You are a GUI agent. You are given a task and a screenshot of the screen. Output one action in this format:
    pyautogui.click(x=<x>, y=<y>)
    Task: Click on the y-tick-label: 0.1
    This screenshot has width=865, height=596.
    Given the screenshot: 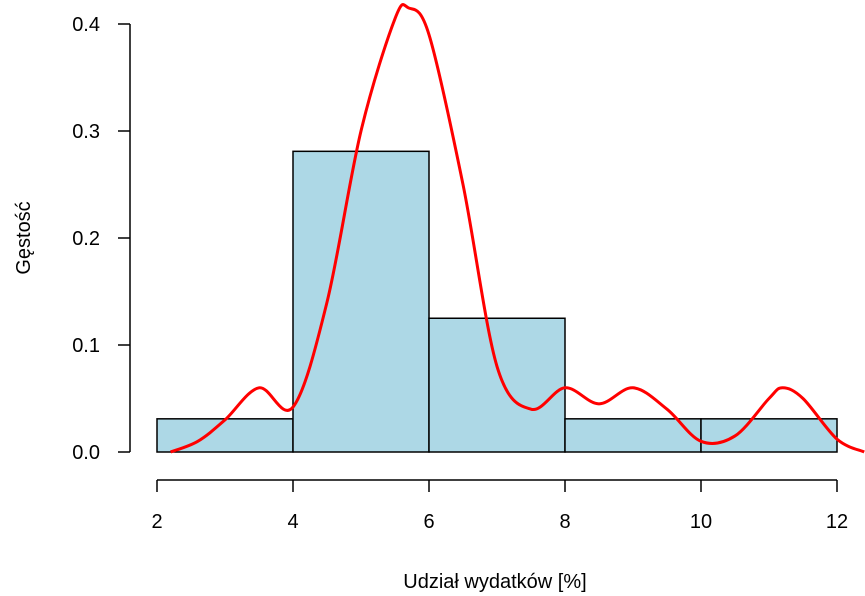 What is the action you would take?
    pyautogui.click(x=86, y=346)
    